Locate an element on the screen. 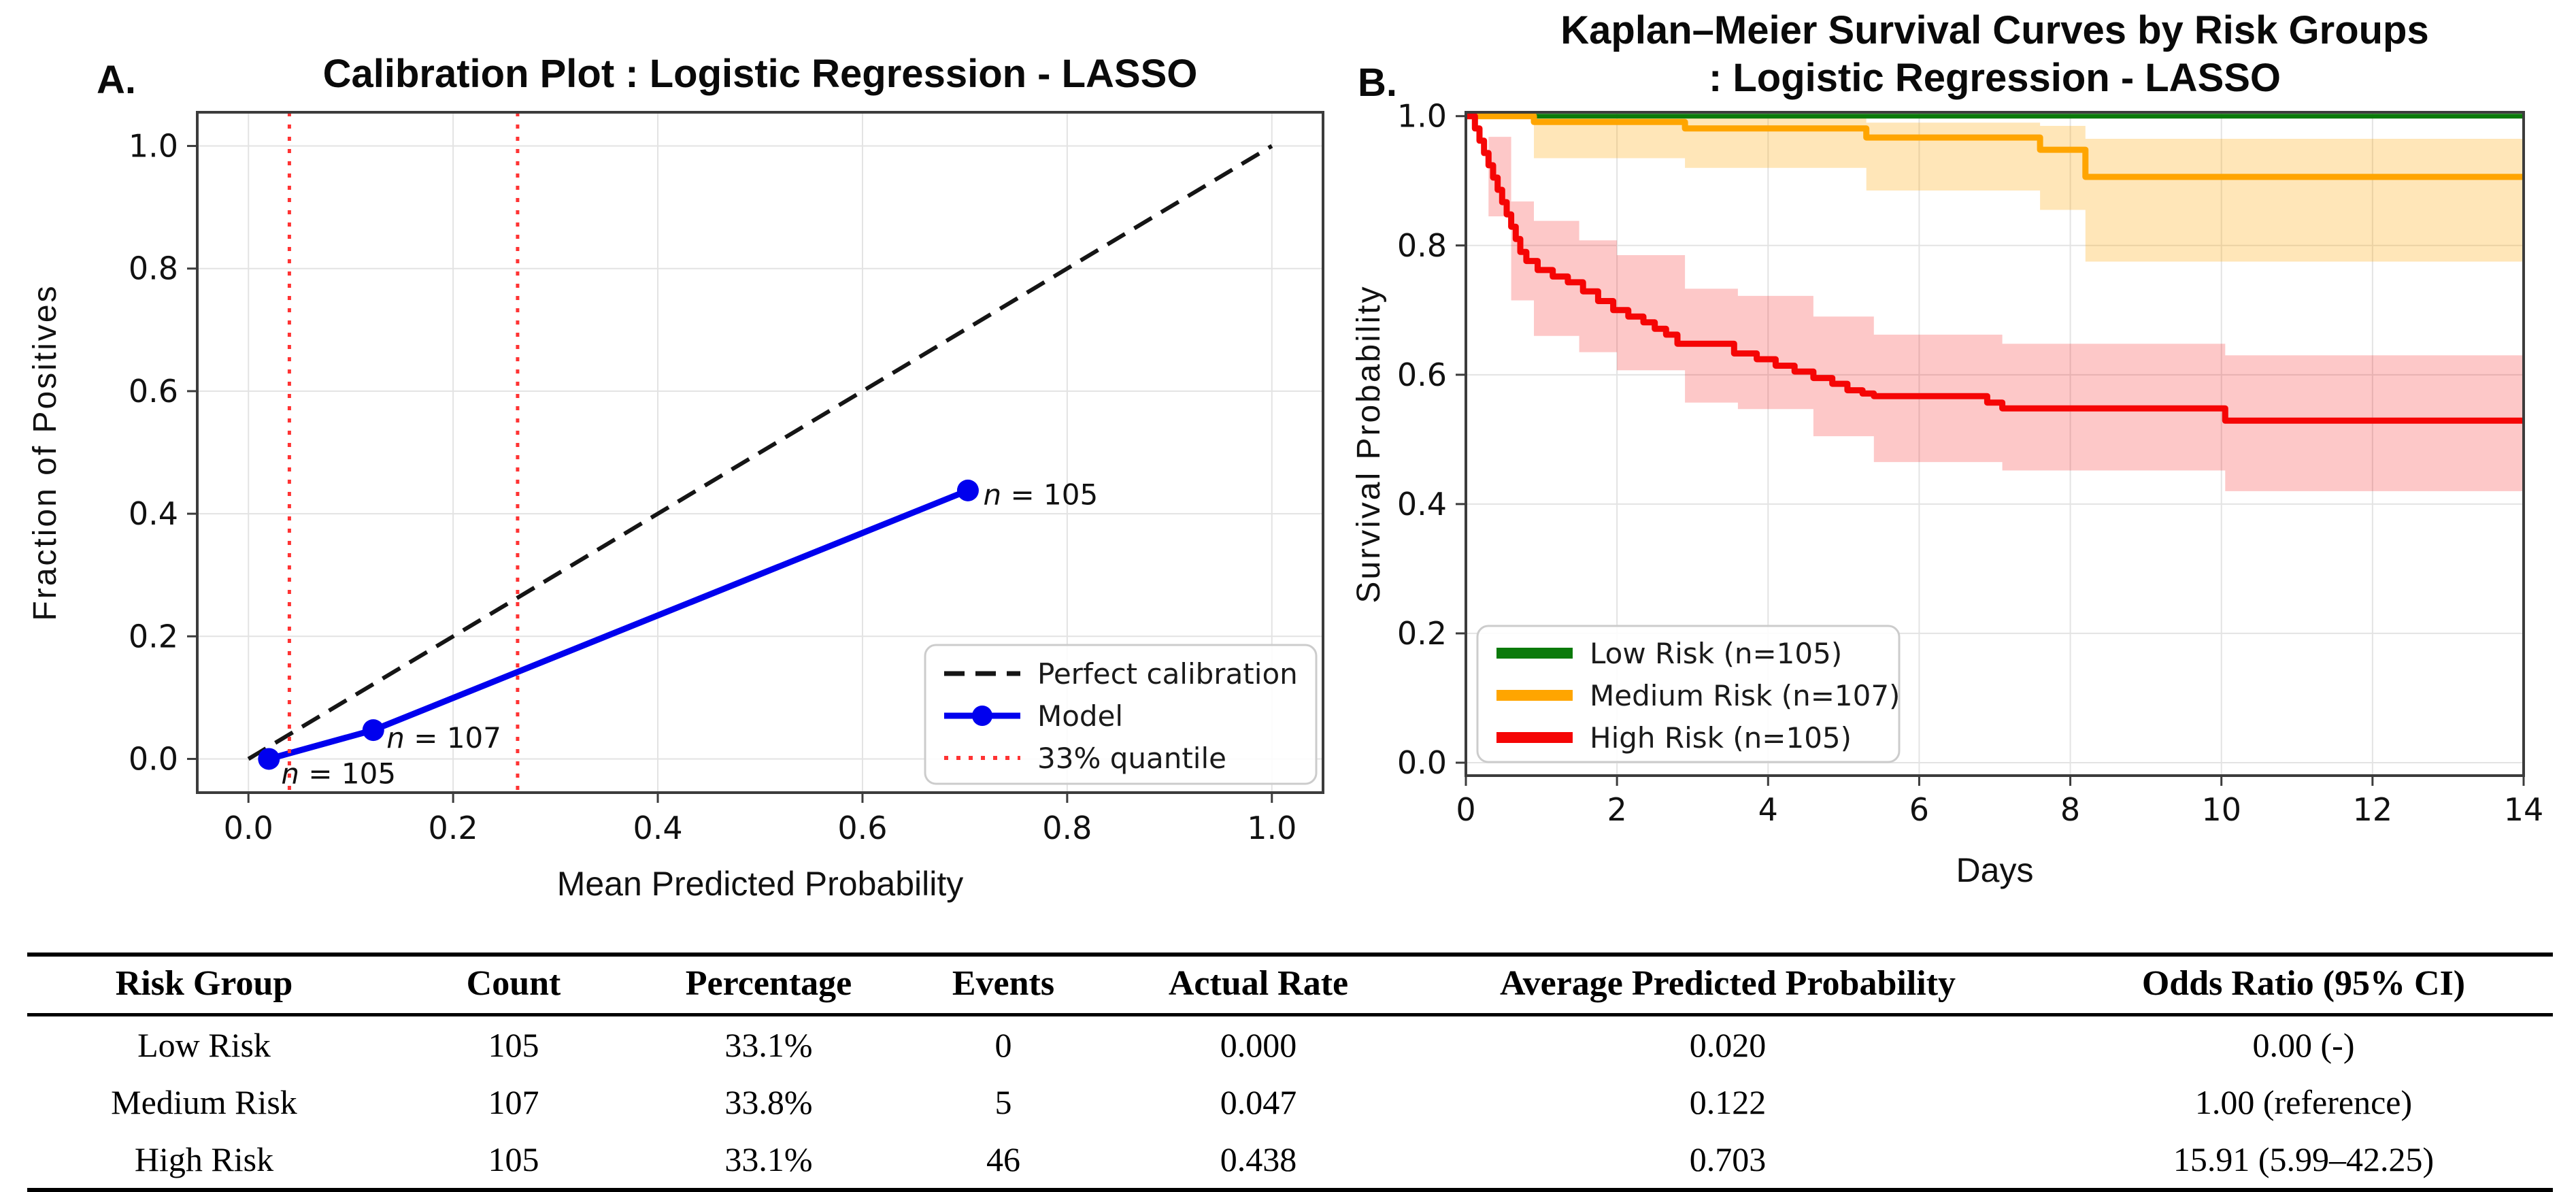 The image size is (2576, 1192). x-tick-label: 6 is located at coordinates (1919, 810).